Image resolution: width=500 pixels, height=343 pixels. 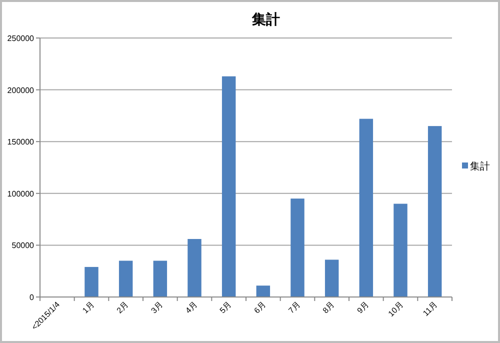 I want to click on y-tick-label: 150000, so click(x=21, y=142).